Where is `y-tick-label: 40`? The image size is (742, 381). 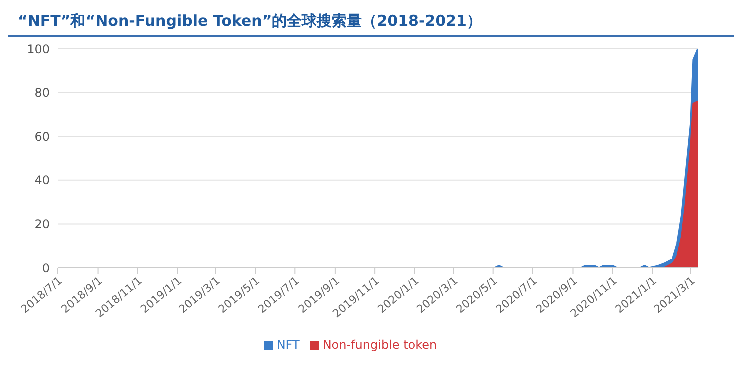 y-tick-label: 40 is located at coordinates (42, 181).